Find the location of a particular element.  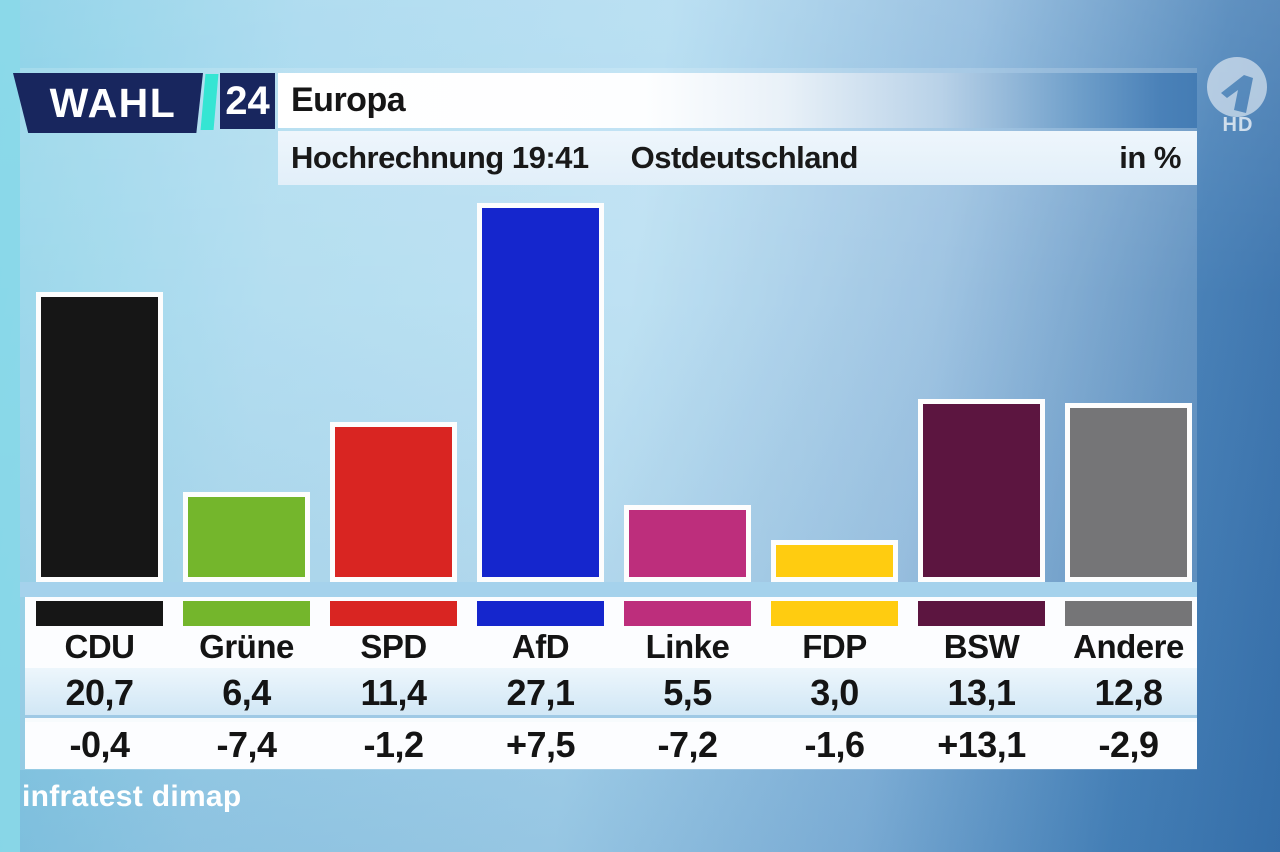

wahl-logo-year: 24 is located at coordinates (247, 100).